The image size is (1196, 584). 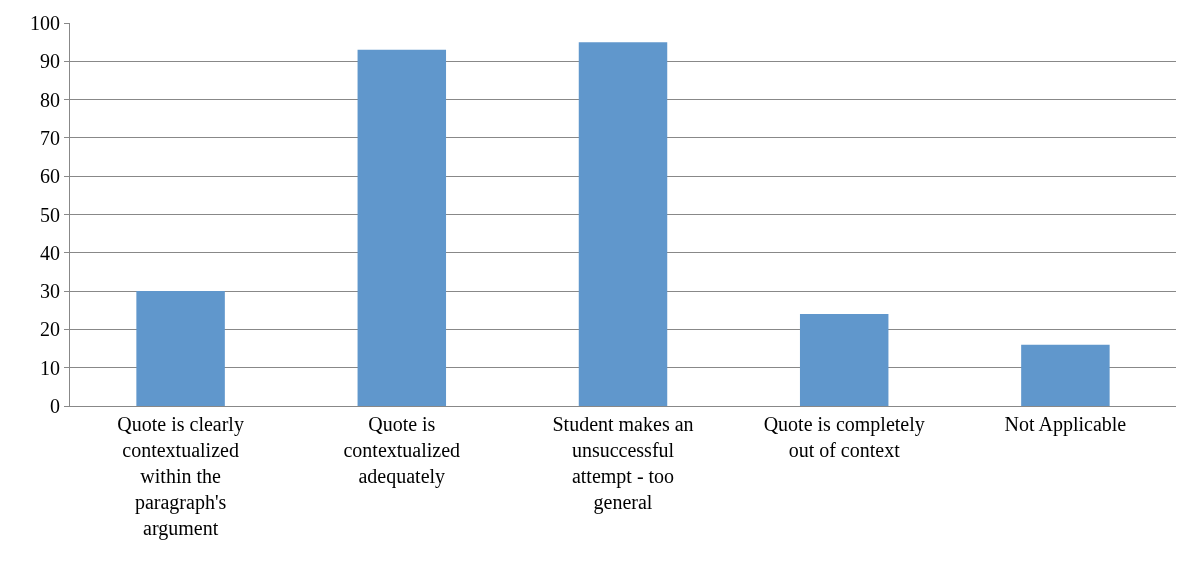 I want to click on y-tick-label: 30, so click(x=50, y=291).